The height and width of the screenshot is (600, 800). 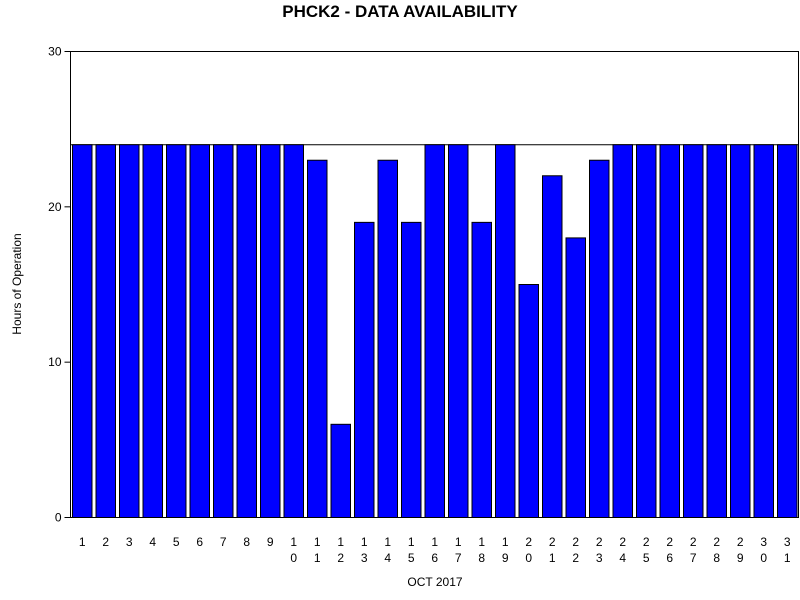 I want to click on y-tick-label: 10, so click(x=55, y=362).